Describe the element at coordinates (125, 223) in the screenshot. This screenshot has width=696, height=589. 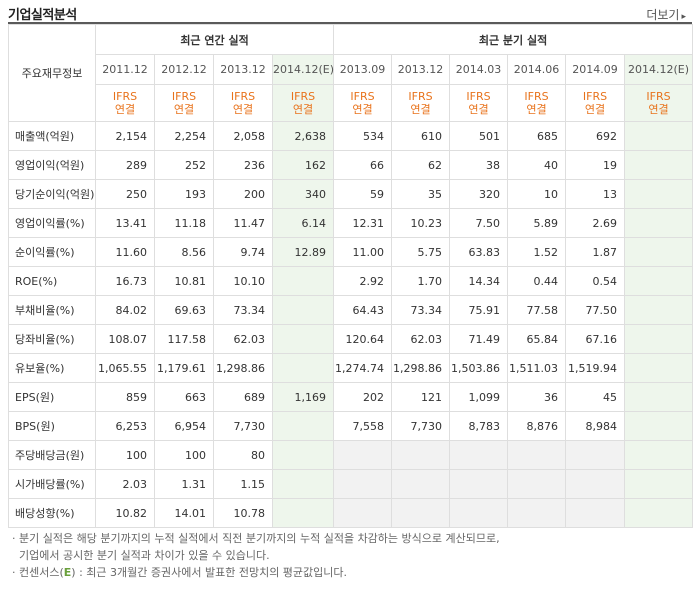
I see `value-cell: 13.41` at that location.